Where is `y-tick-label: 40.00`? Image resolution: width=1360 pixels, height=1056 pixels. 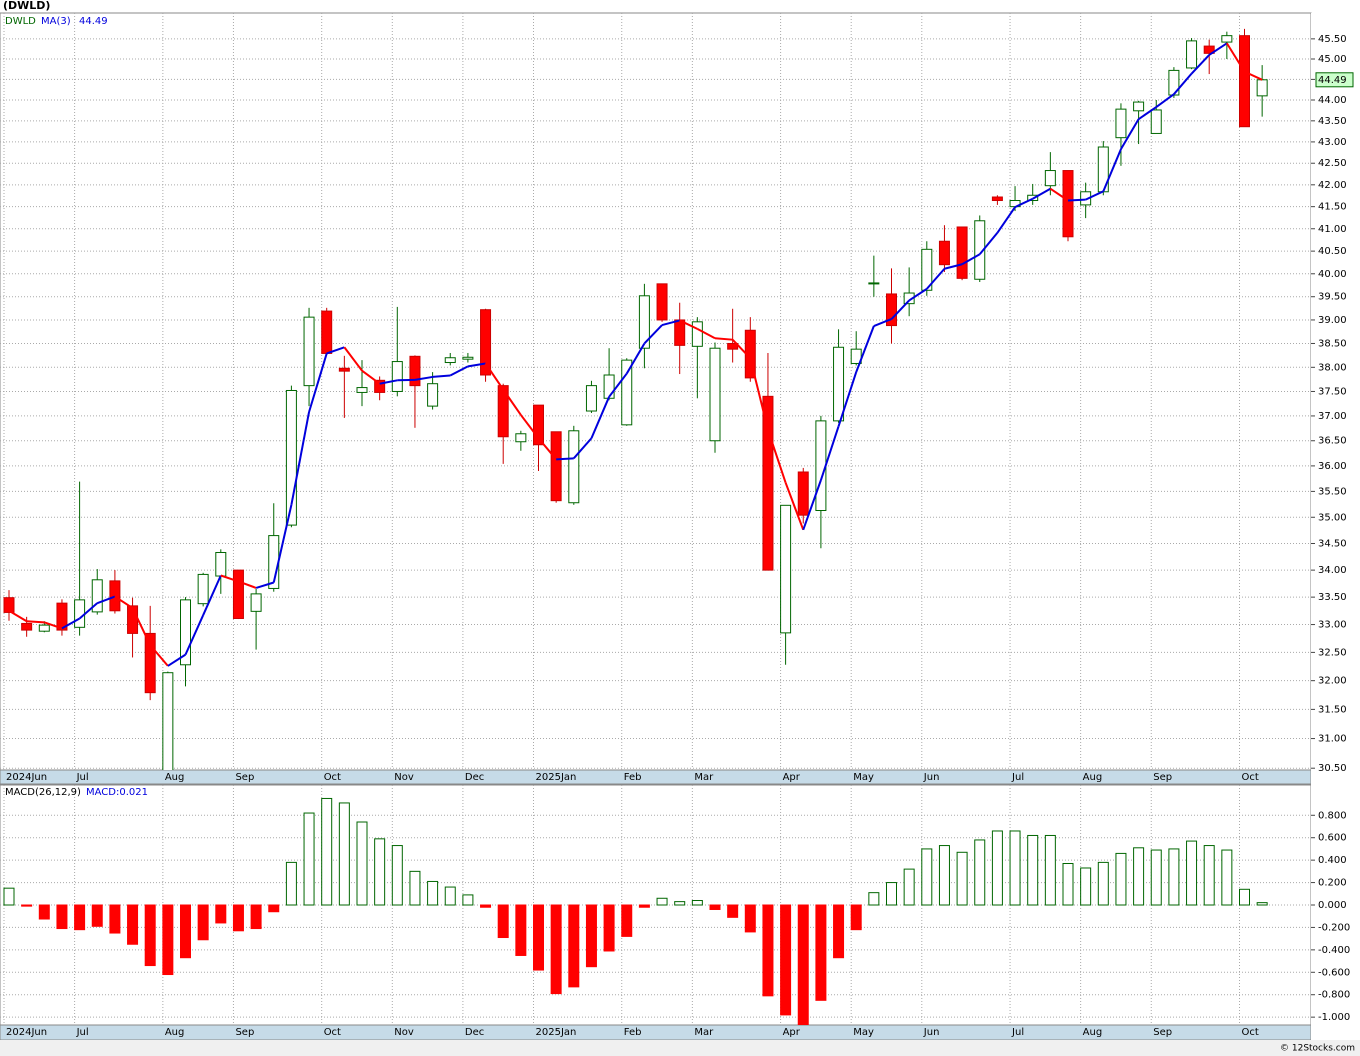
y-tick-label: 40.00 is located at coordinates (1332, 274).